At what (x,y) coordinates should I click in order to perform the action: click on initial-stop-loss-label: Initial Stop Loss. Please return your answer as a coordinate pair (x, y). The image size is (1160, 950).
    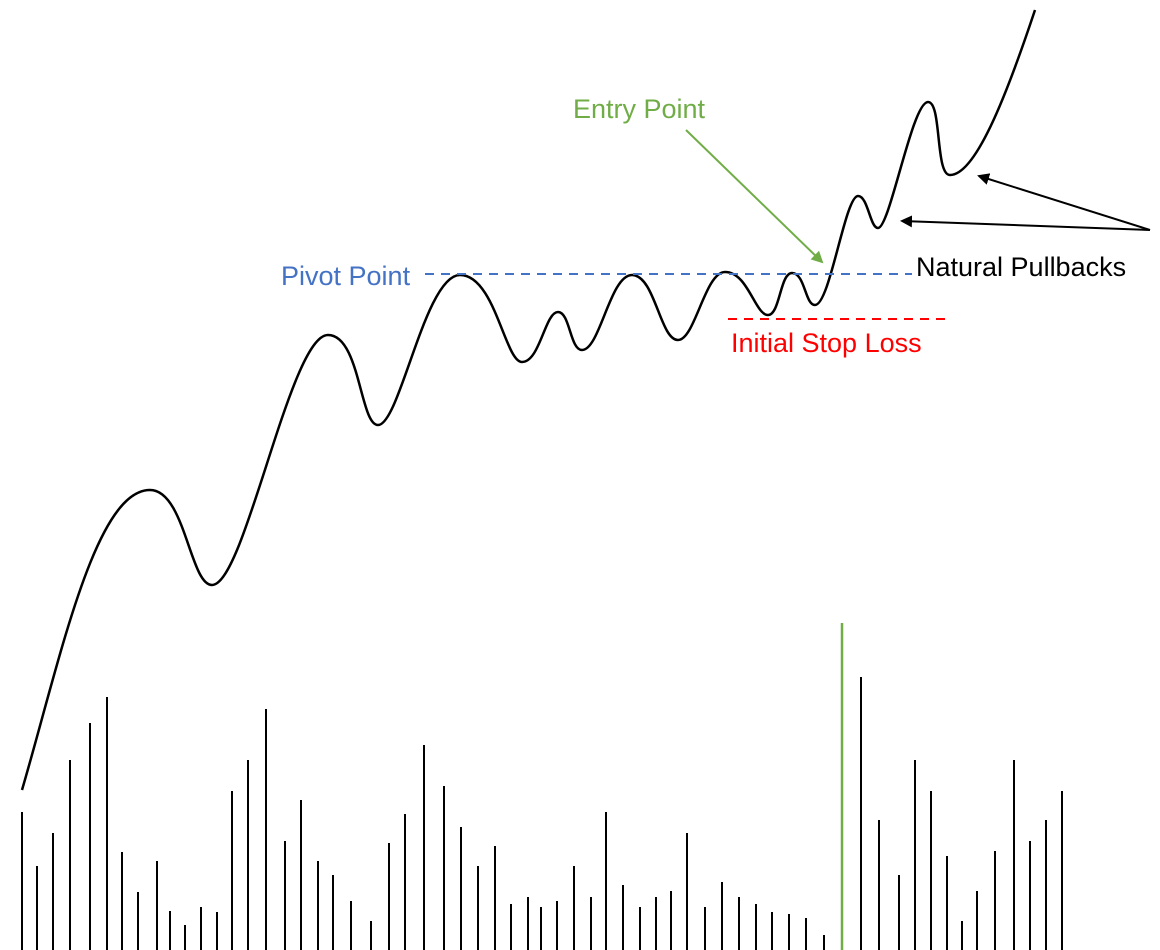
    Looking at the image, I should click on (826, 343).